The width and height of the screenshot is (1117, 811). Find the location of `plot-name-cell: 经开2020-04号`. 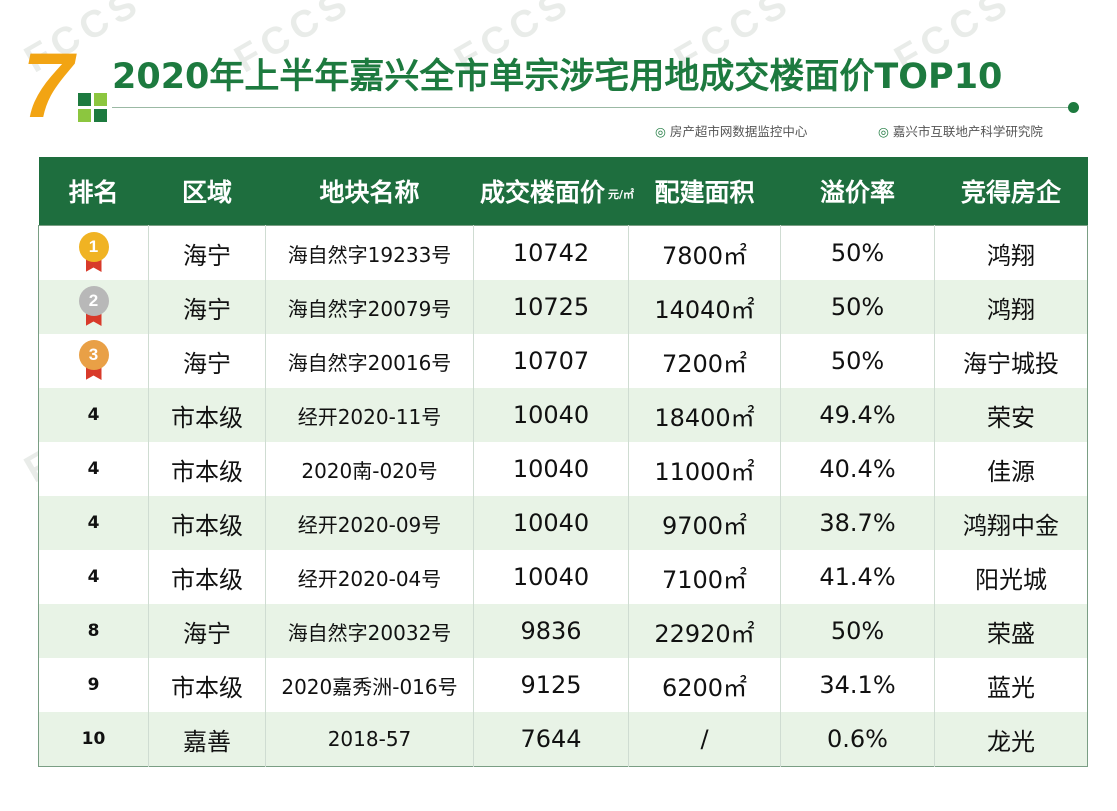

plot-name-cell: 经开2020-04号 is located at coordinates (369, 577).